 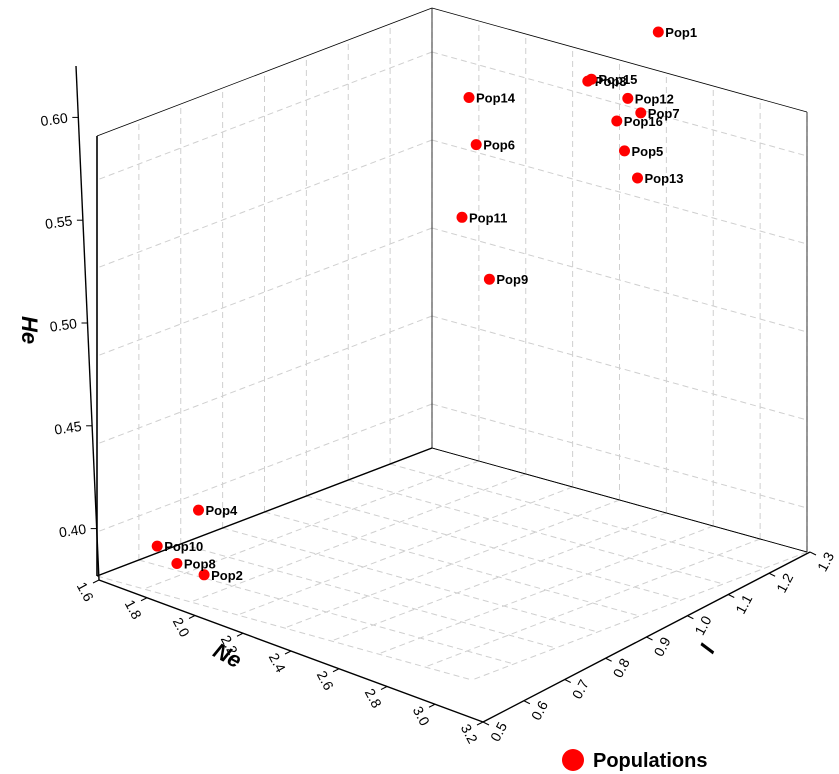 I want to click on z-tick-label: 0.45, so click(x=67, y=428).